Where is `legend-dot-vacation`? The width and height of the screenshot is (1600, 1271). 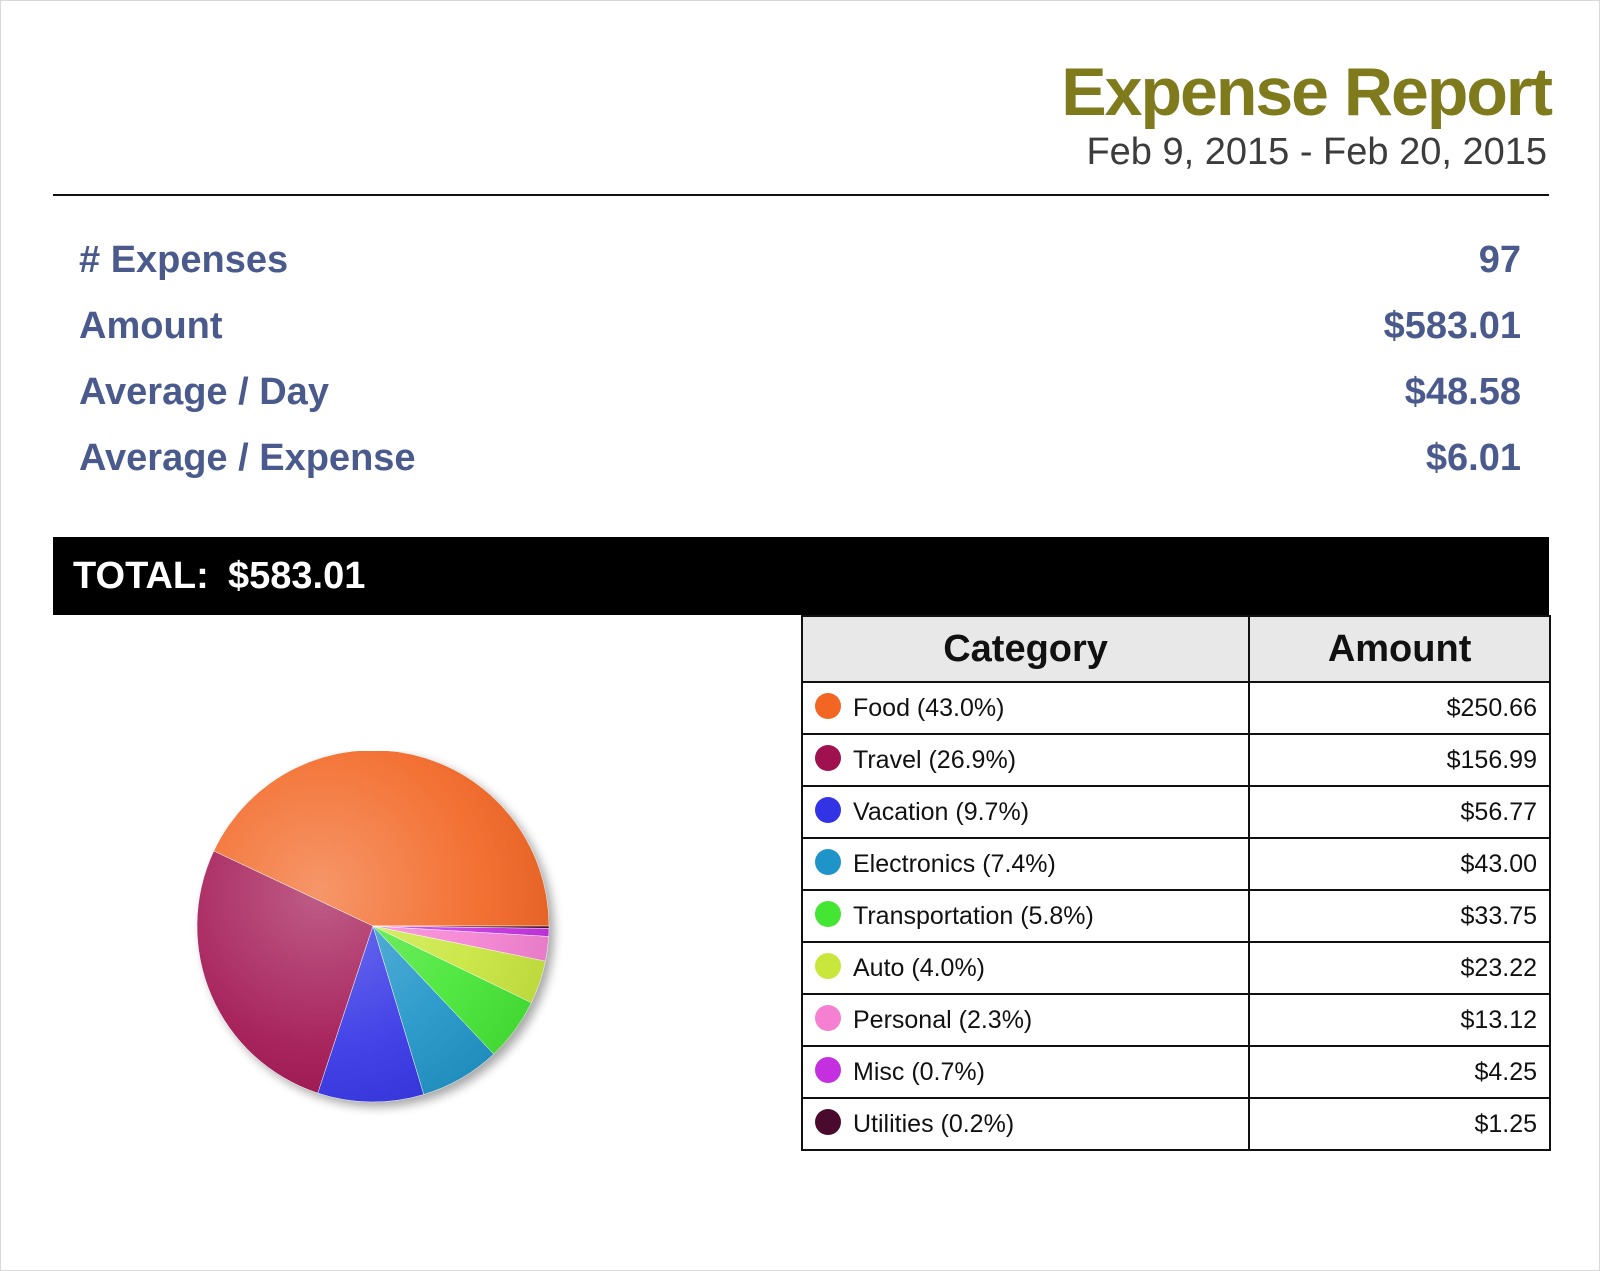 legend-dot-vacation is located at coordinates (828, 810).